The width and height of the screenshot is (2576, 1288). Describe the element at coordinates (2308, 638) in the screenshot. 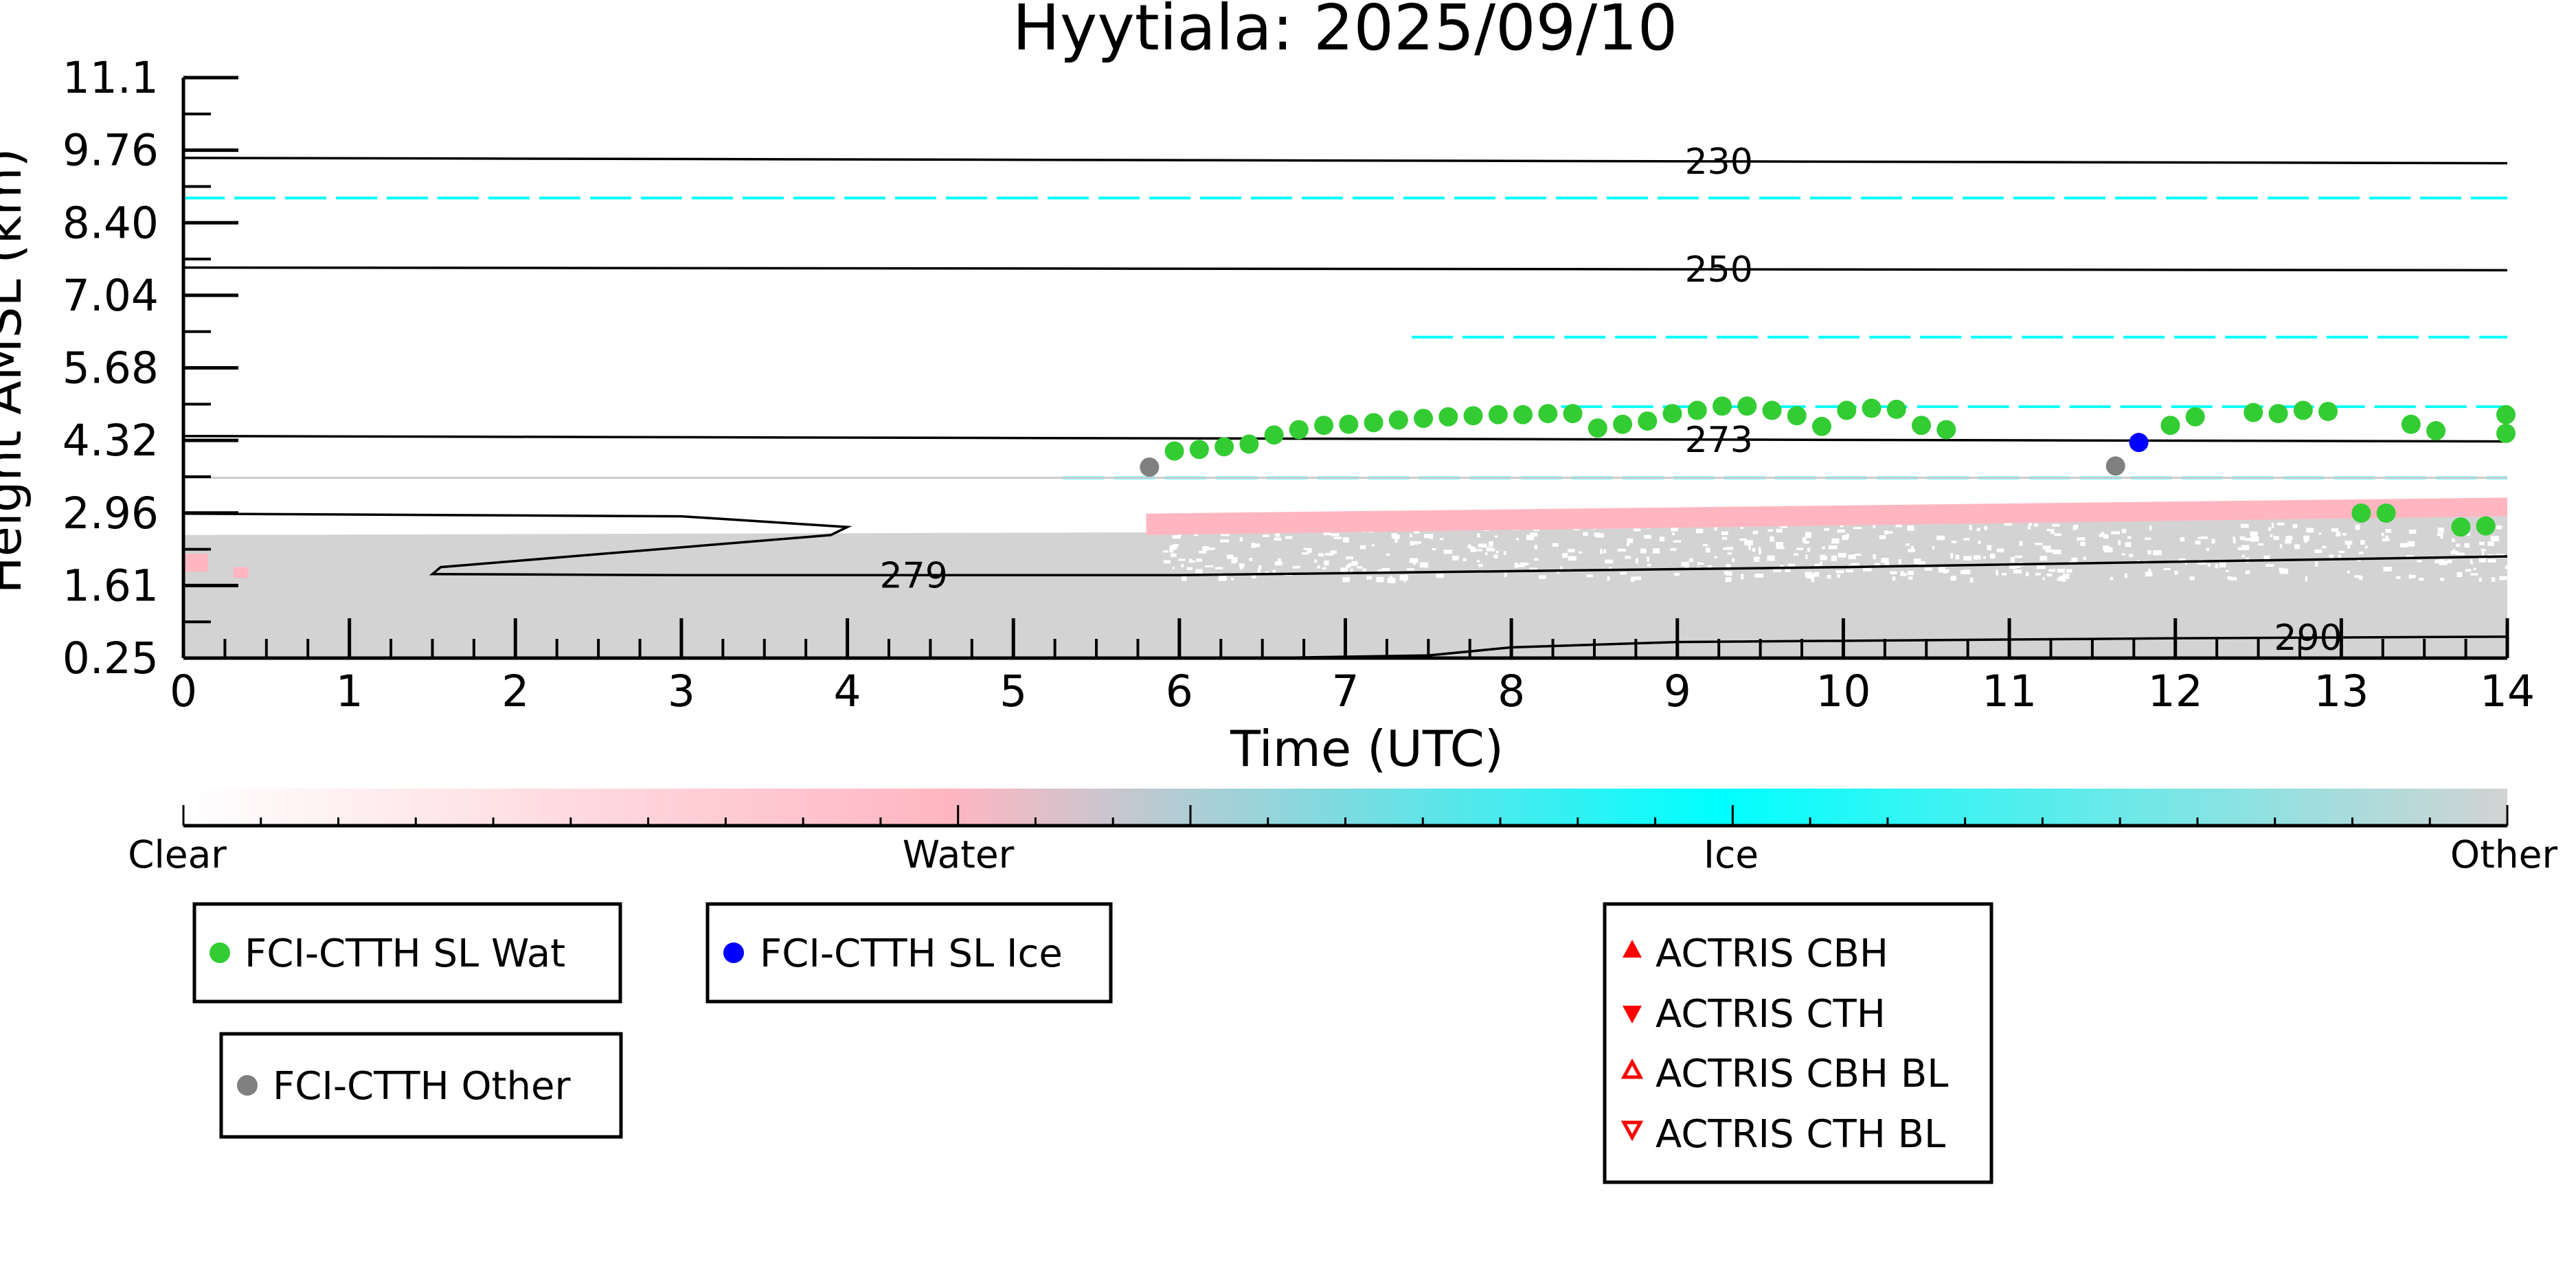

I see `contour-label-290: 290` at that location.